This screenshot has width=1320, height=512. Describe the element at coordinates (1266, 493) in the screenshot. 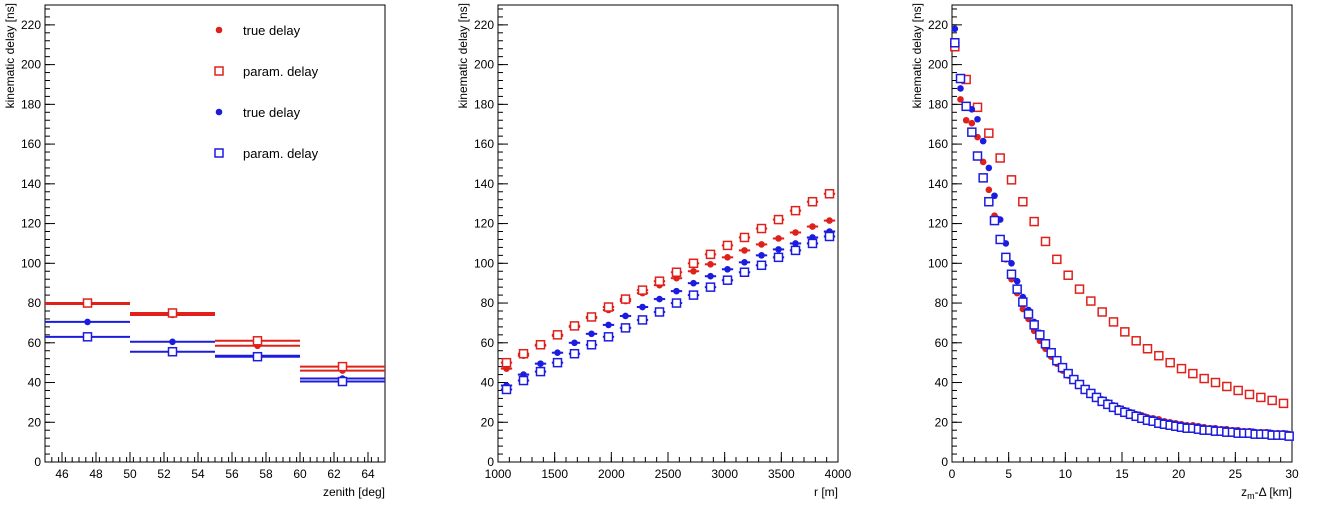

I see `x-axis-label: zm-Δ [km]` at that location.